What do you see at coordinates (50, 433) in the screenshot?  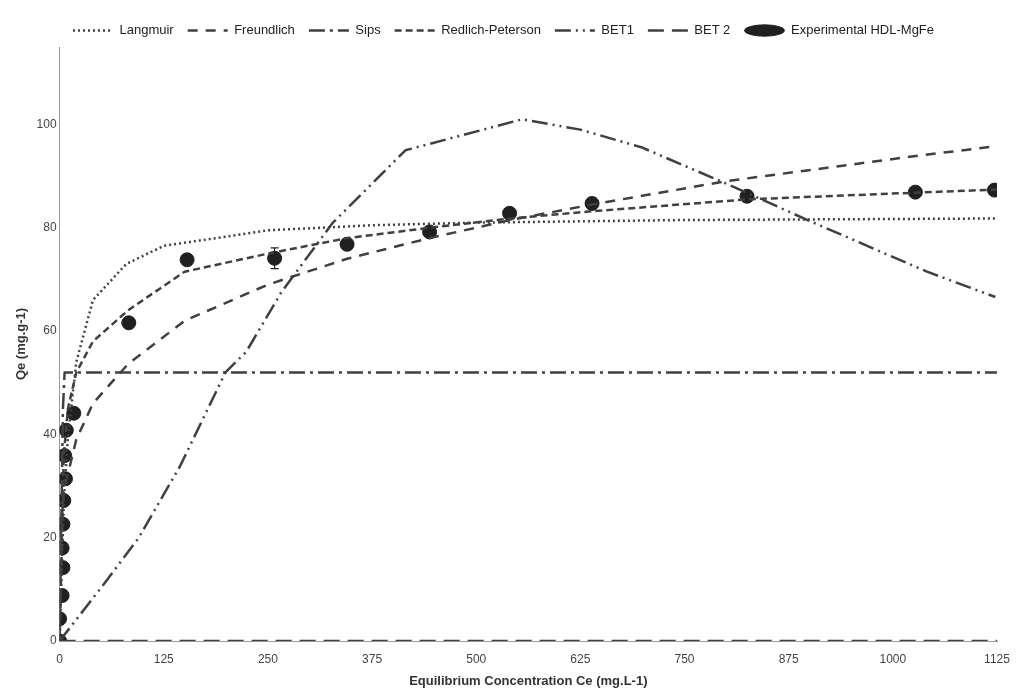 I see `y-tick-label: 40` at bounding box center [50, 433].